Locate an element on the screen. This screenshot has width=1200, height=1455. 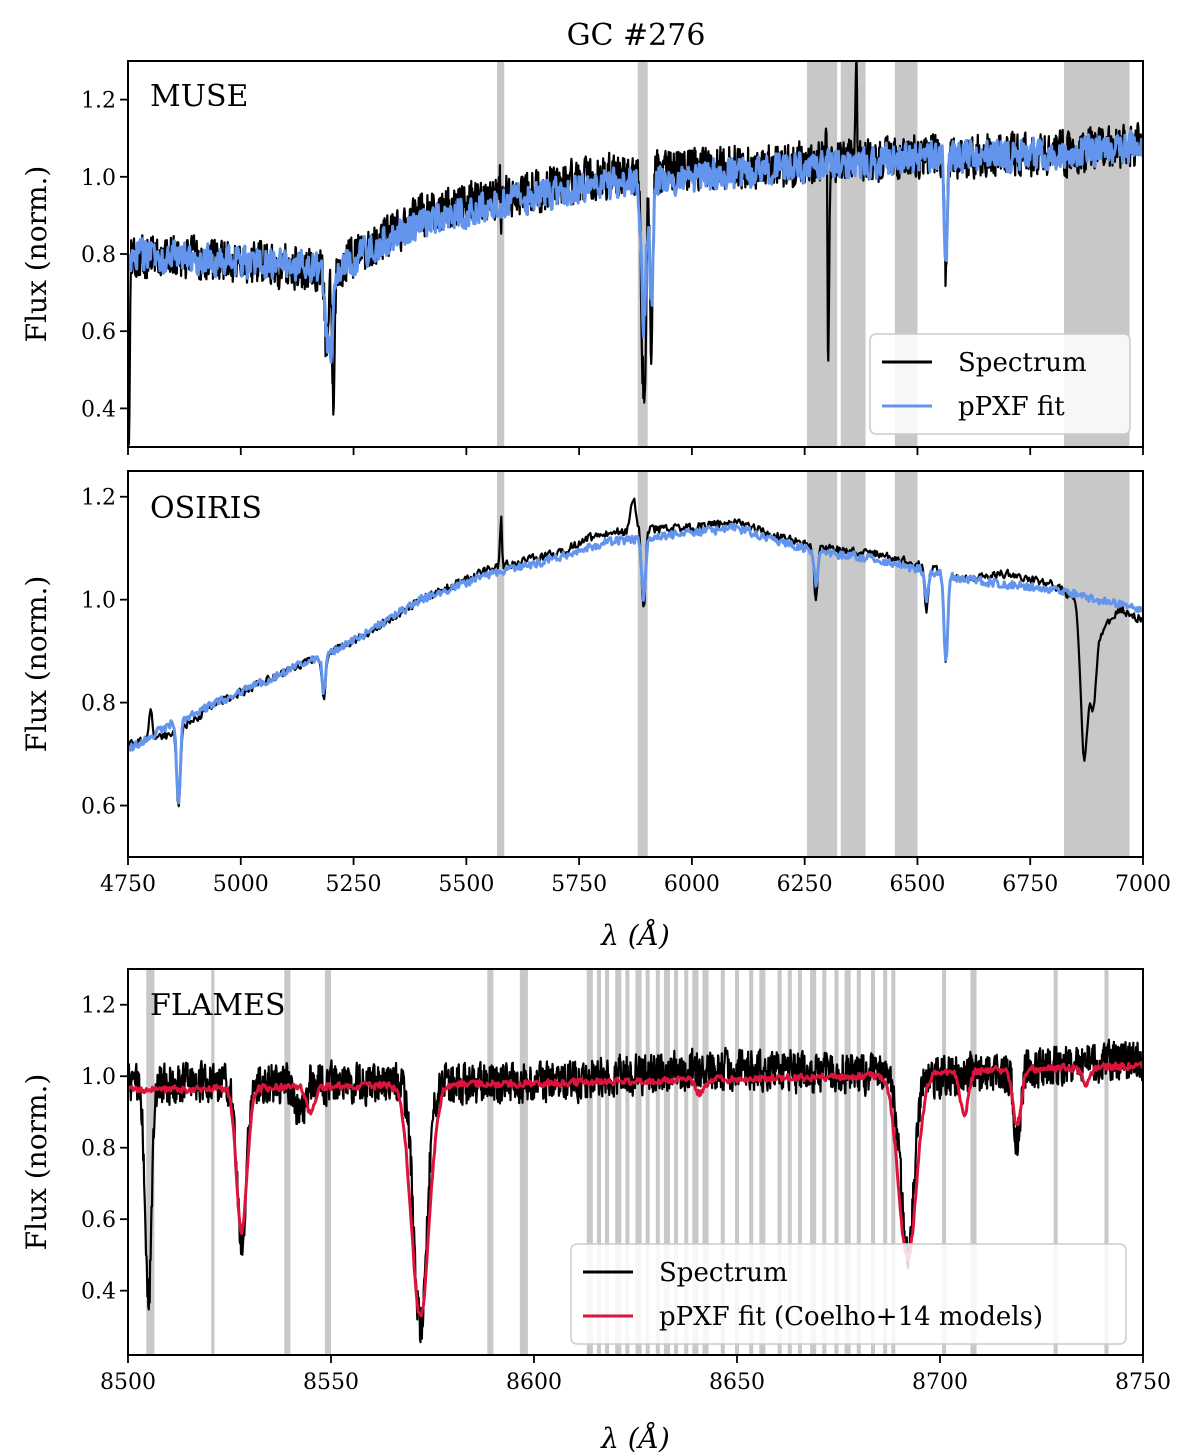
panel-label: OSIRIS is located at coordinates (206, 508).